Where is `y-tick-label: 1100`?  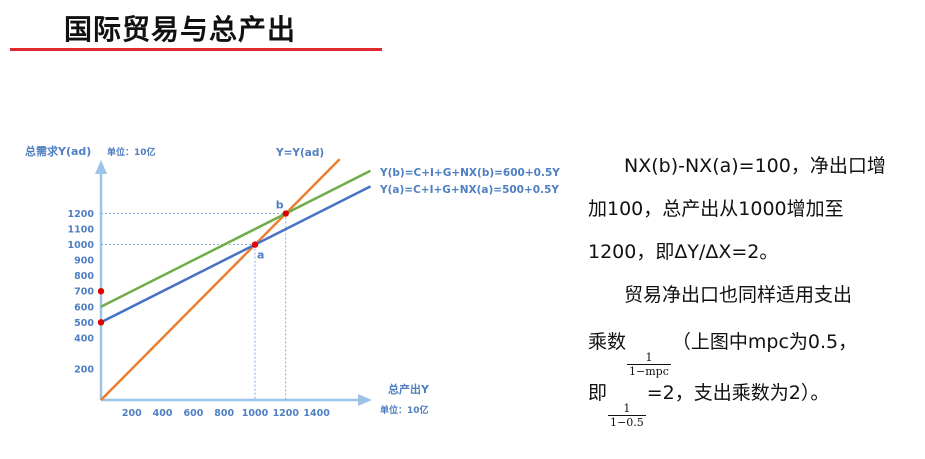
y-tick-label: 1100 is located at coordinates (81, 230).